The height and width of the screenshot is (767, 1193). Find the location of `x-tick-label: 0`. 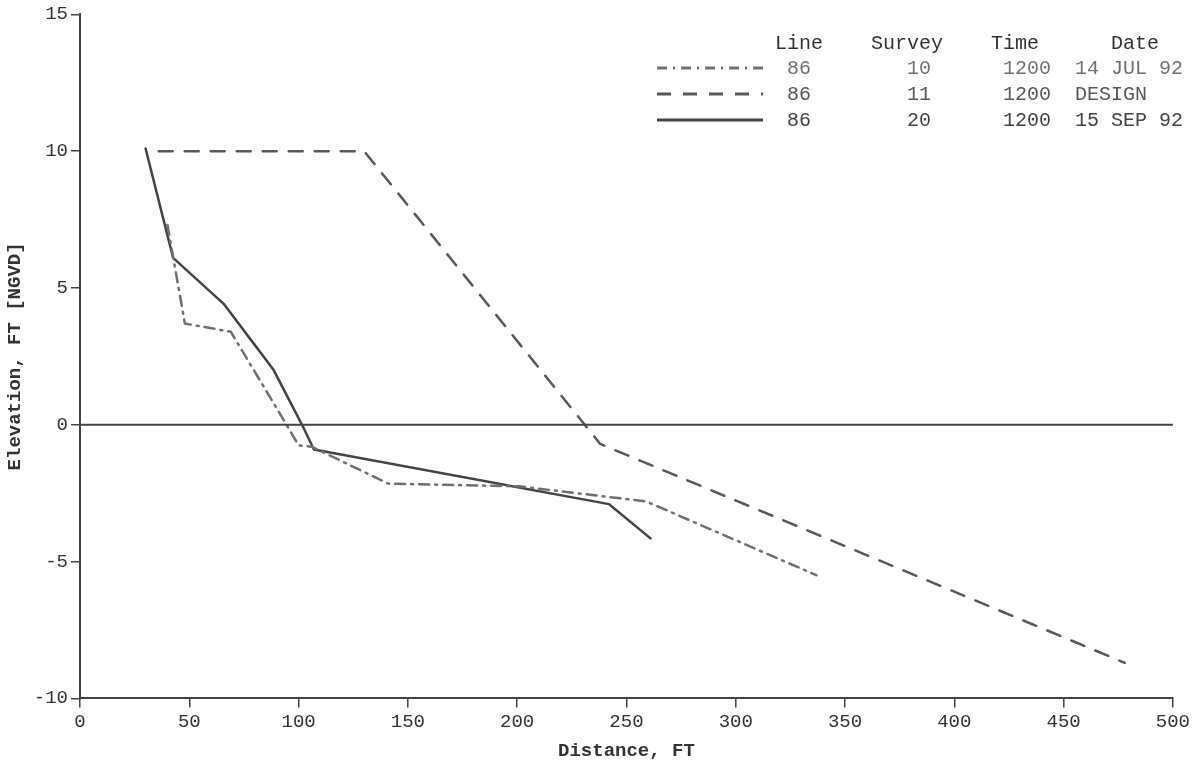

x-tick-label: 0 is located at coordinates (80, 721).